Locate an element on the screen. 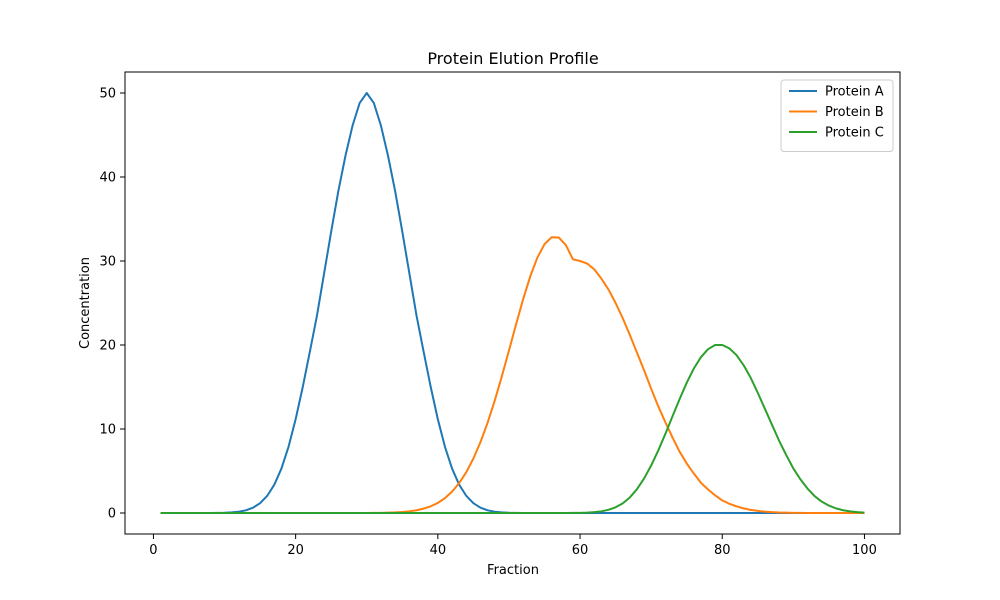 The image size is (1000, 600). y-axis-label: Concentration is located at coordinates (85, 303).